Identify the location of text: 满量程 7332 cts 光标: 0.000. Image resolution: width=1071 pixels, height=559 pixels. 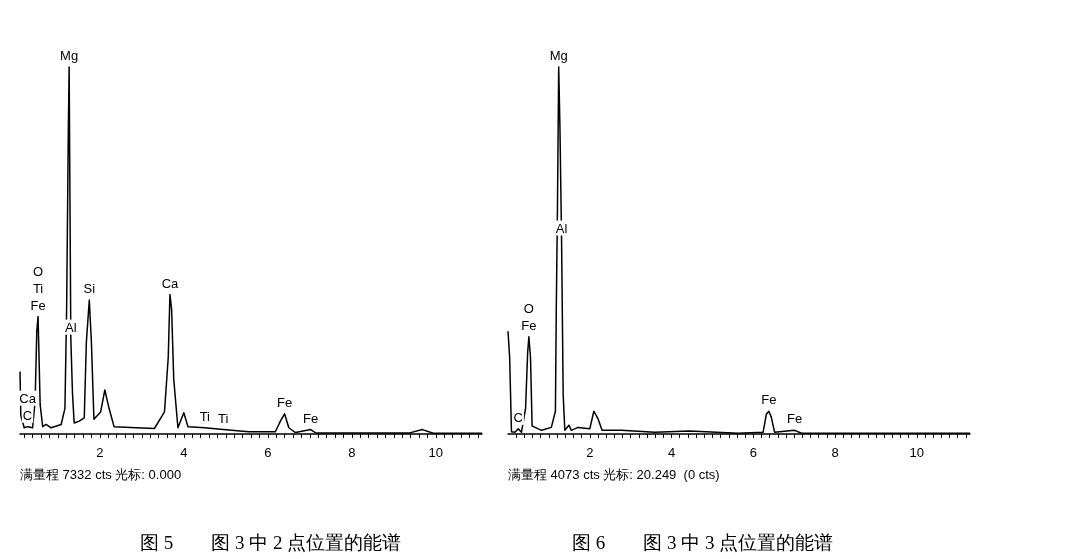
(101, 474).